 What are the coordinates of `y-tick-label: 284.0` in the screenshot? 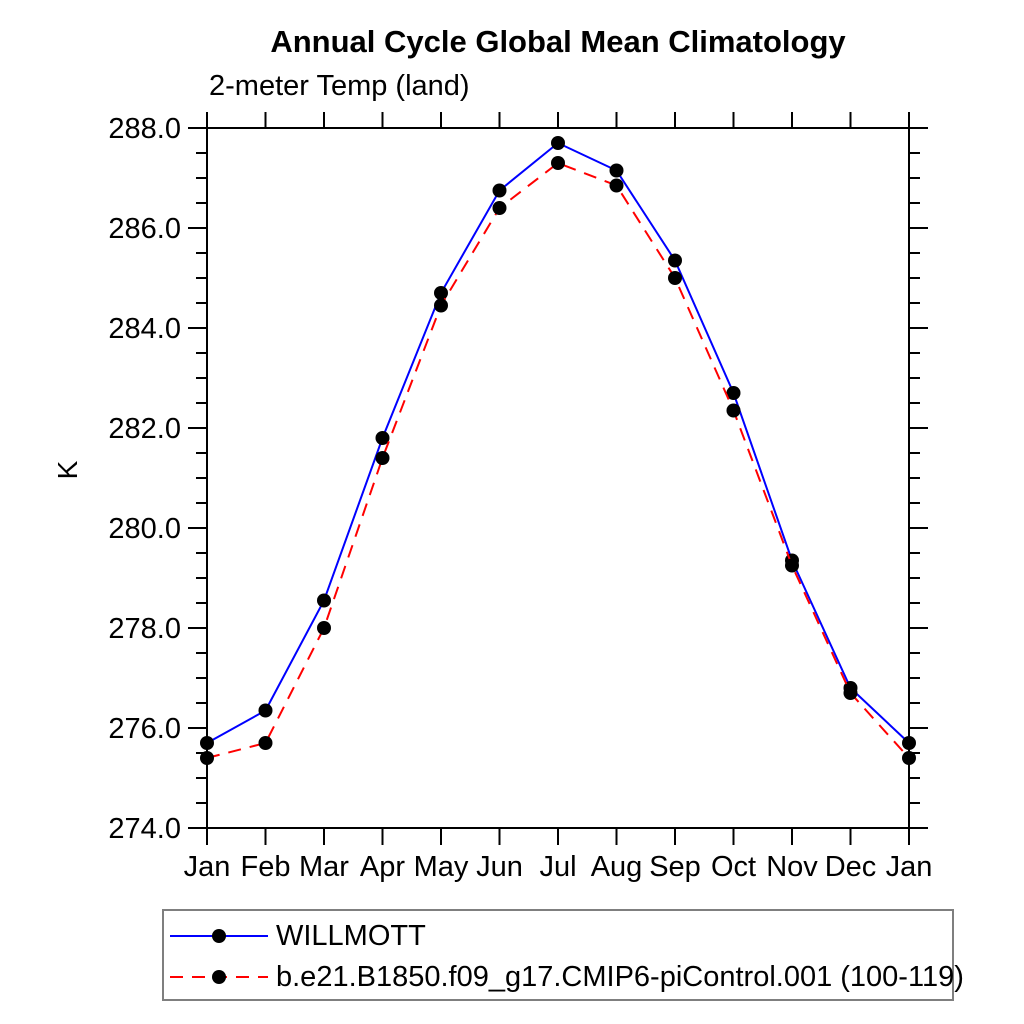 It's located at (144, 329).